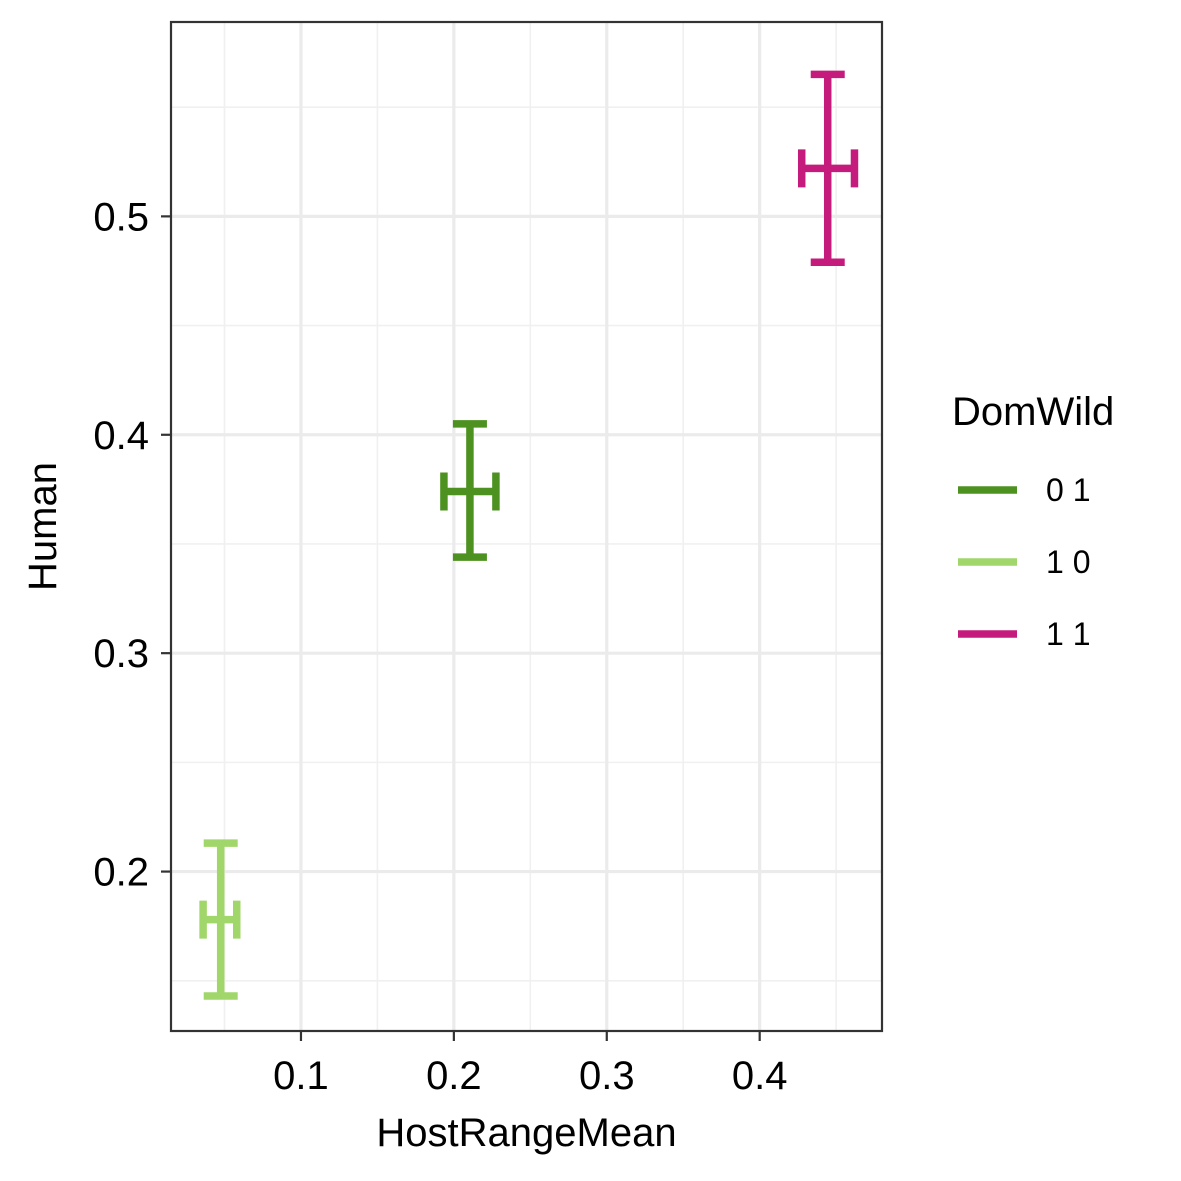 This screenshot has height=1181, width=1181. I want to click on y-tick-label: 0.5, so click(121, 217).